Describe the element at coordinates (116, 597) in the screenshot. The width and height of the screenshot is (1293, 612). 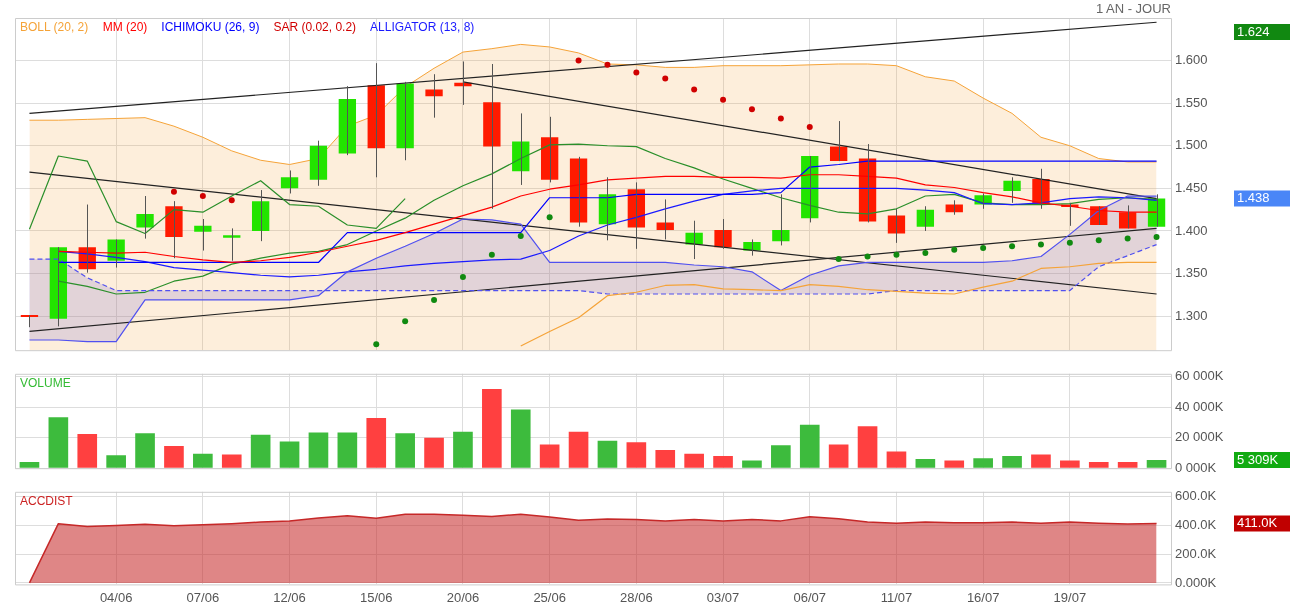
I see `x-tick-label: 04/06` at that location.